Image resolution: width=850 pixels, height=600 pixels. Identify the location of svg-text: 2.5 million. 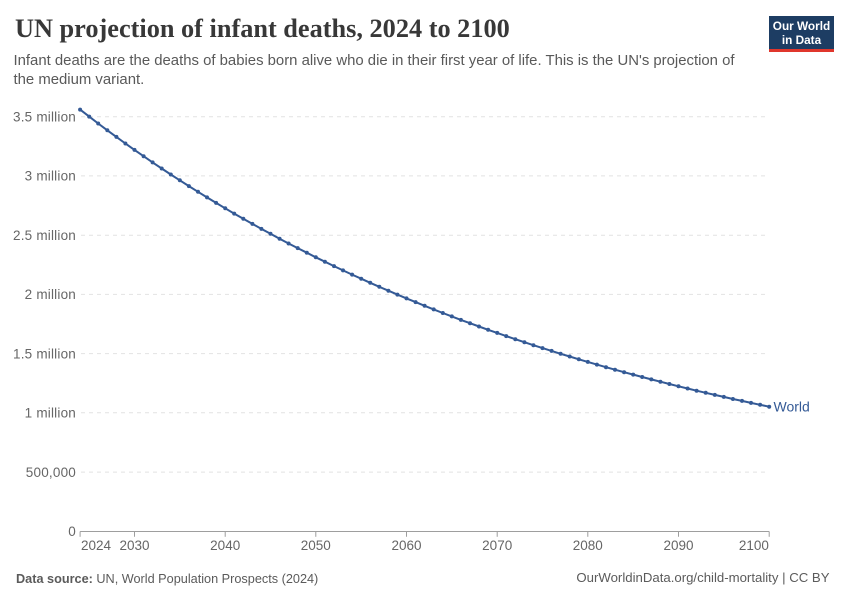
(44, 235).